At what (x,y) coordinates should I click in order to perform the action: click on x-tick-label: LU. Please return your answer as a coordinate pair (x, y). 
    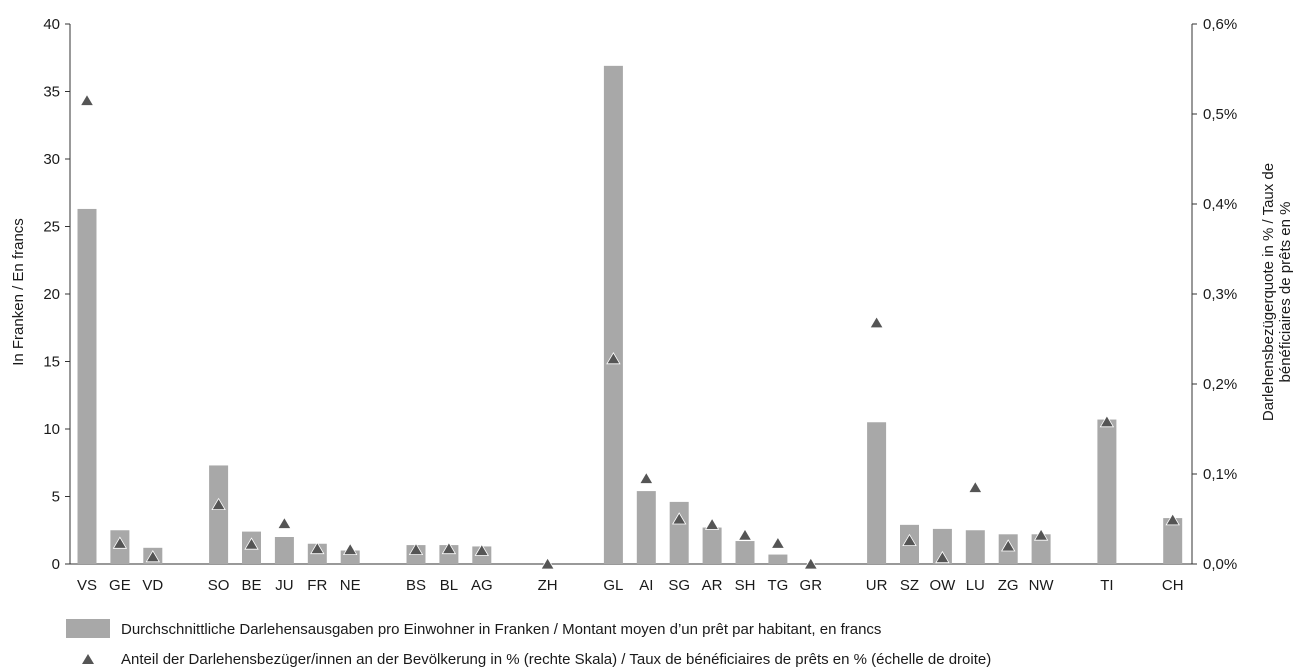
    Looking at the image, I should click on (975, 585).